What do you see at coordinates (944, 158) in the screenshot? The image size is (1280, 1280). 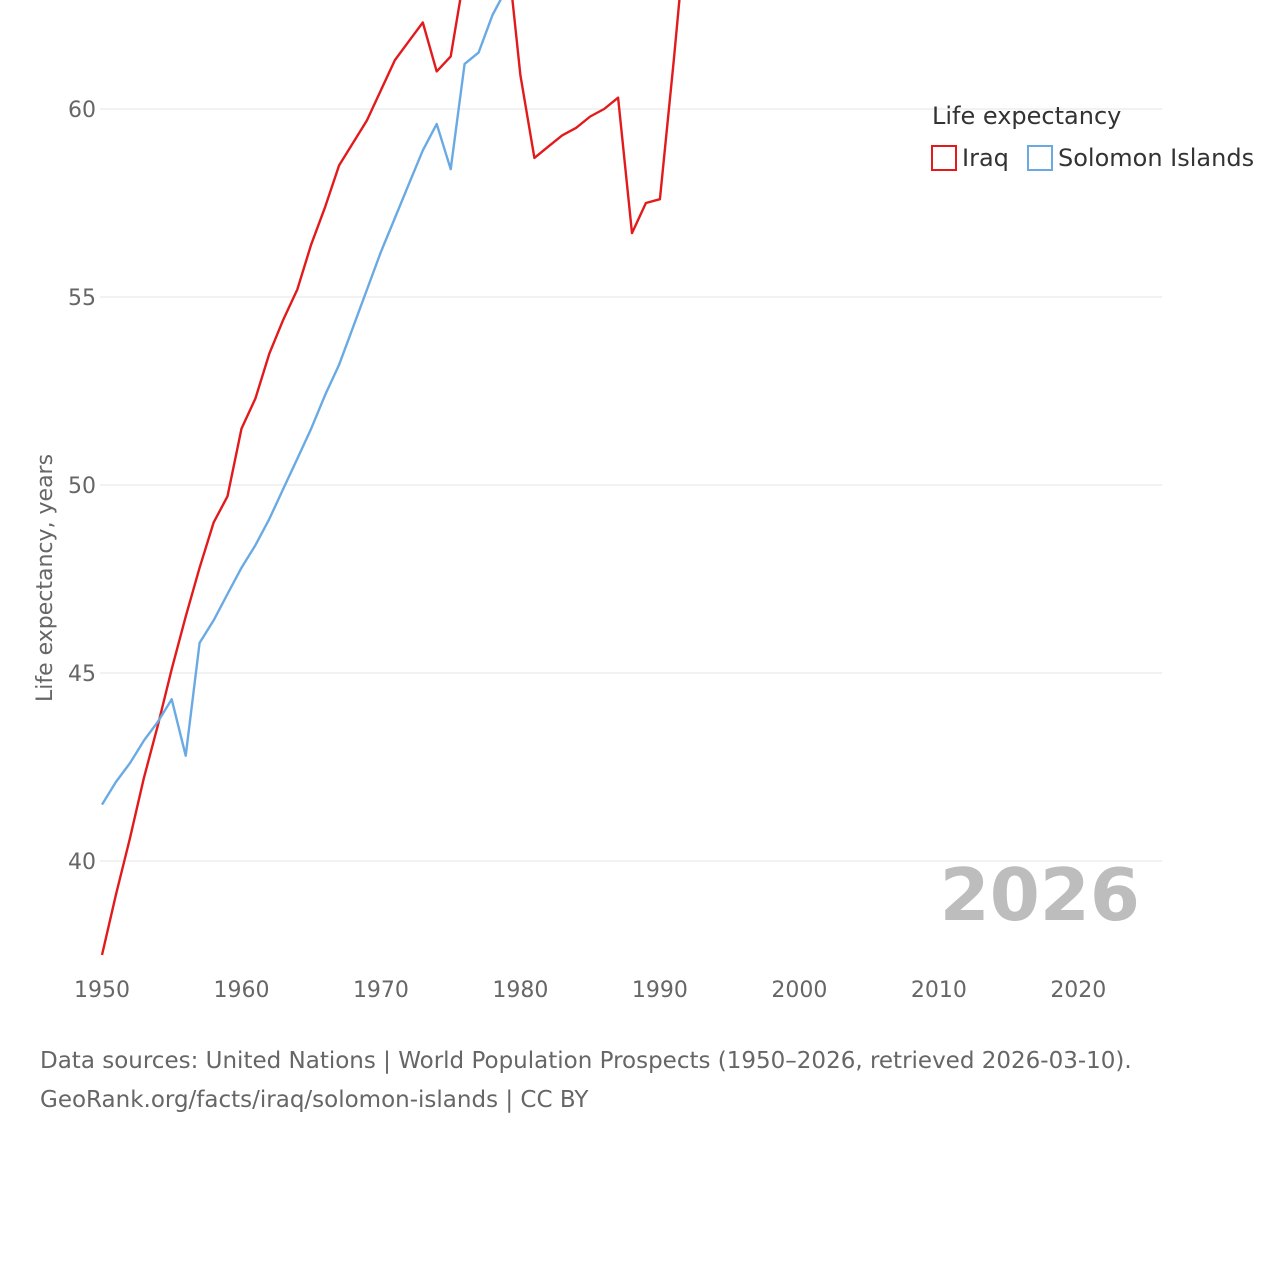 I see `legend-swatch-iraq` at bounding box center [944, 158].